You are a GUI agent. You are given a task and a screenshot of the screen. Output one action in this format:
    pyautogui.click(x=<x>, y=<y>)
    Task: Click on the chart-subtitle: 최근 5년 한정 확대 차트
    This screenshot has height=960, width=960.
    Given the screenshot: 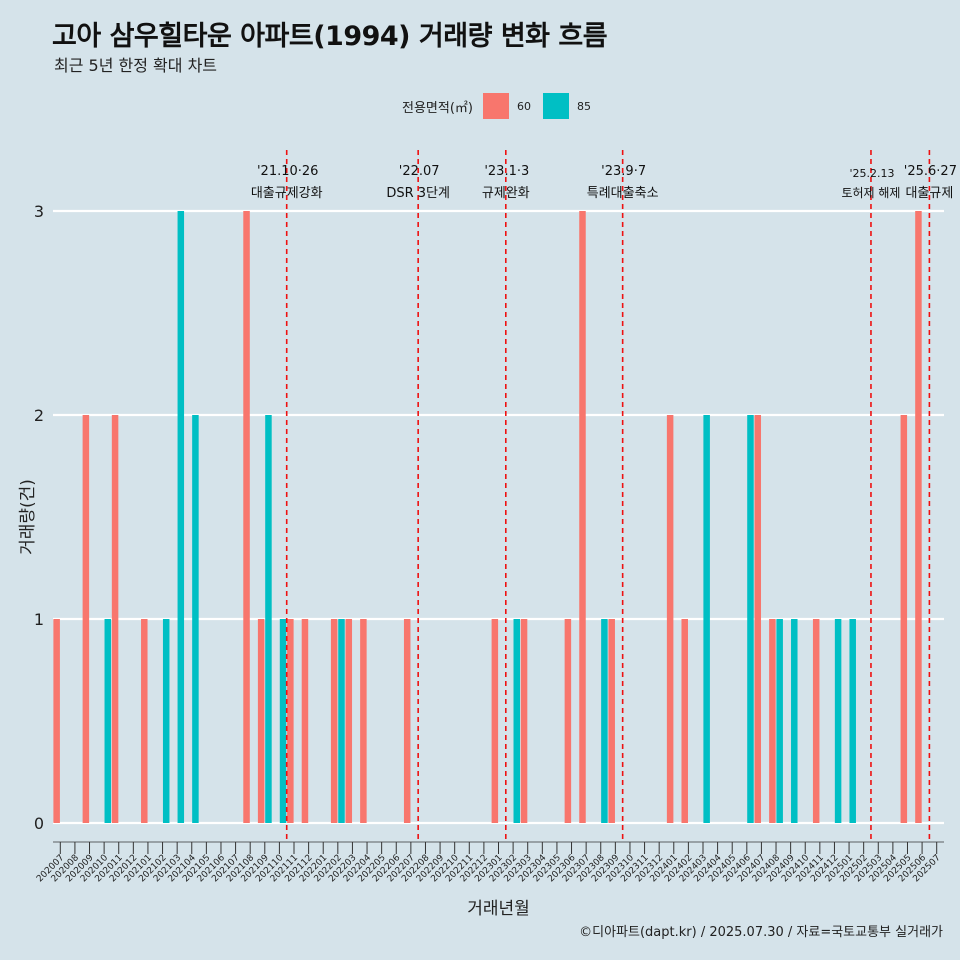 What is the action you would take?
    pyautogui.click(x=136, y=65)
    